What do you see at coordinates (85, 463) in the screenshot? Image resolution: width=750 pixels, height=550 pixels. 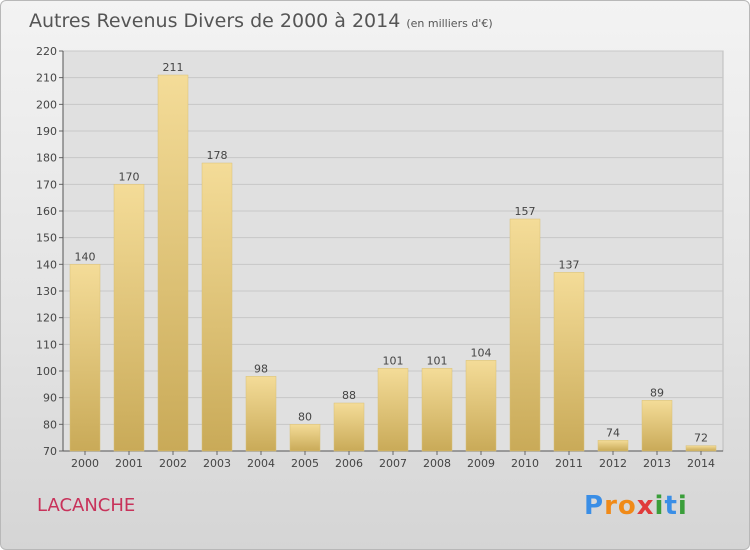 I see `x-tick-label: 2000` at bounding box center [85, 463].